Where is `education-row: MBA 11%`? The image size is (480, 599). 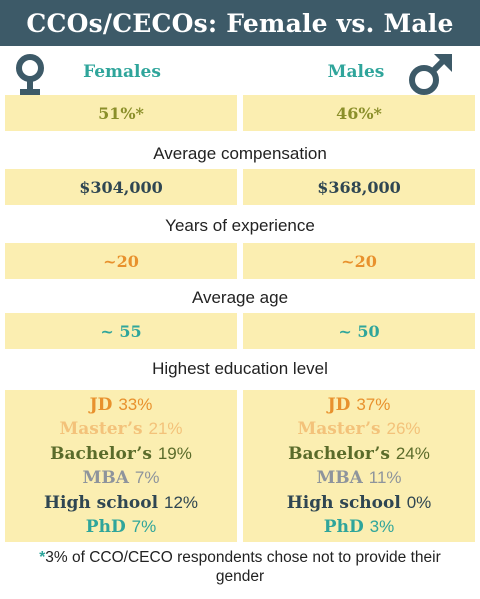 education-row: MBA 11% is located at coordinates (358, 478).